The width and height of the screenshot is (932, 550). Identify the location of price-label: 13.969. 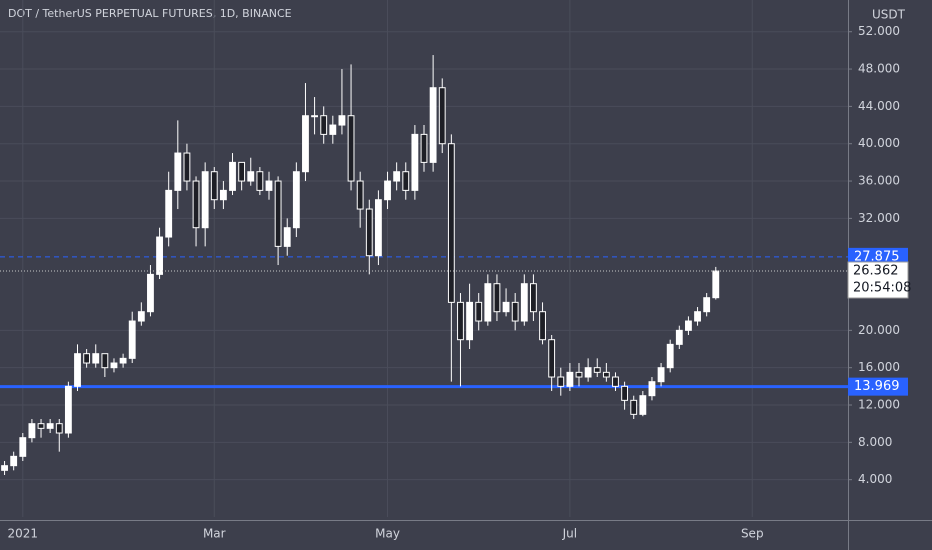
(877, 386).